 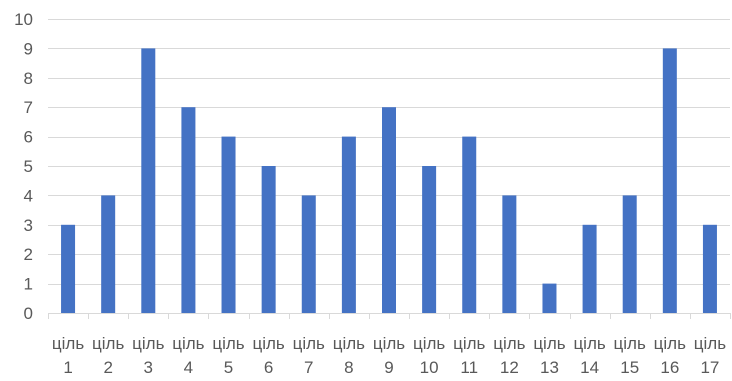 What do you see at coordinates (669, 367) in the screenshot?
I see `x-tick-label-line2: 16` at bounding box center [669, 367].